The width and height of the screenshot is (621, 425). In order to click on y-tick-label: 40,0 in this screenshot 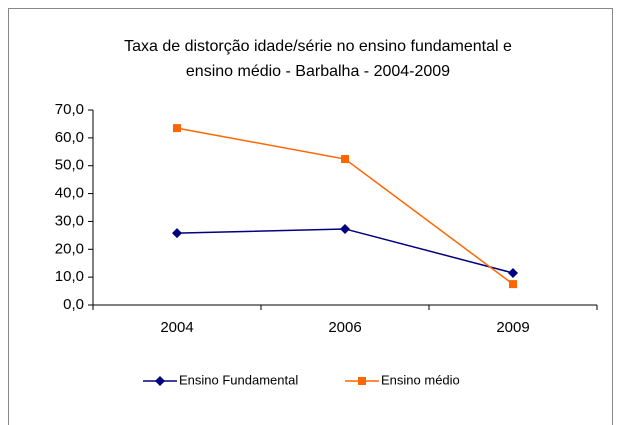, I will do `click(69, 193)`.